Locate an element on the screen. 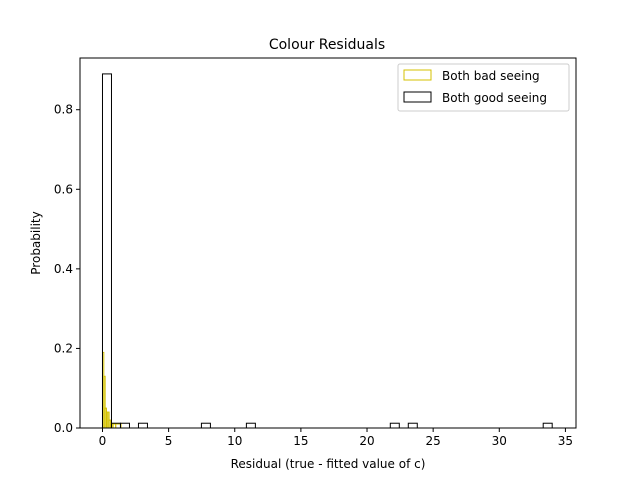 The height and width of the screenshot is (480, 640). x-tick-label: 15 is located at coordinates (300, 441).